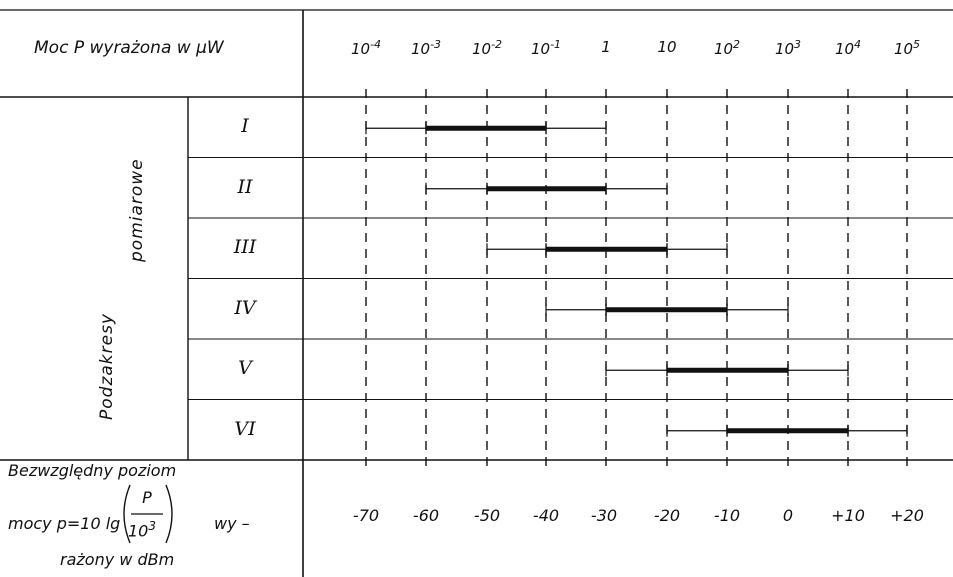 Image resolution: width=953 pixels, height=577 pixels. I want to click on power-tick-label: 103, so click(788, 48).